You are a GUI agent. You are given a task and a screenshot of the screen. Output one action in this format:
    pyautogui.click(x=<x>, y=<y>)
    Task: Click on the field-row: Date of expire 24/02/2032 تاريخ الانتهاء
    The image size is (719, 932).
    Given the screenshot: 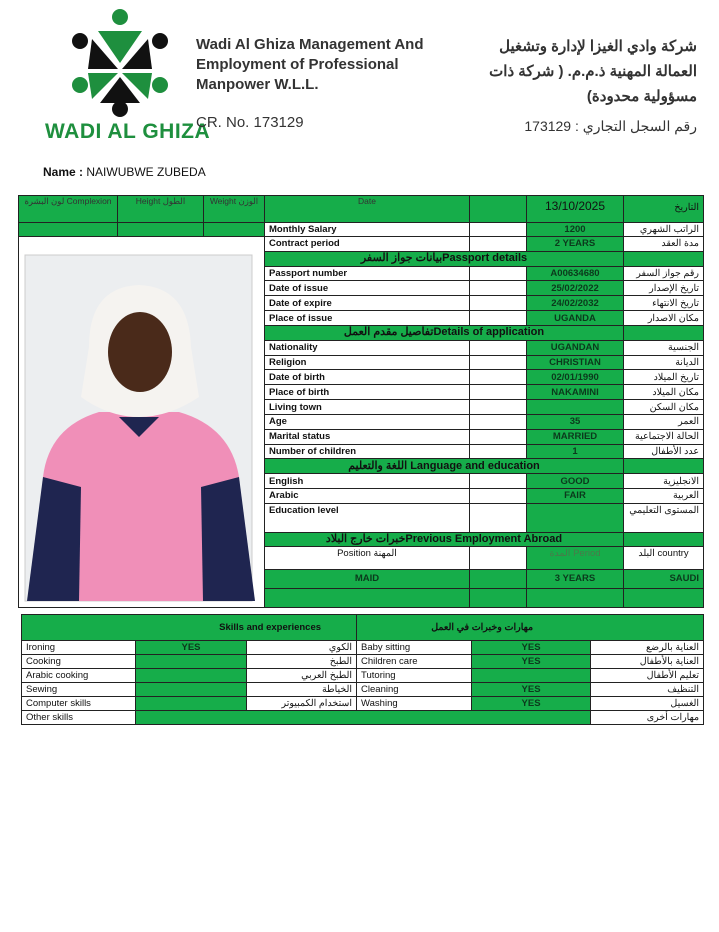 What is the action you would take?
    pyautogui.click(x=361, y=303)
    